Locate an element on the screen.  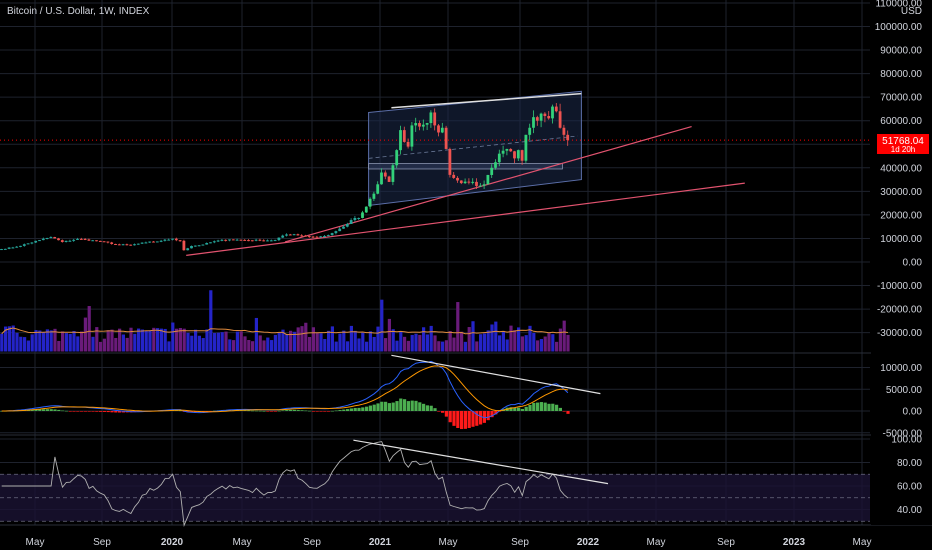
last-price-value: 51768.04 is located at coordinates (903, 141).